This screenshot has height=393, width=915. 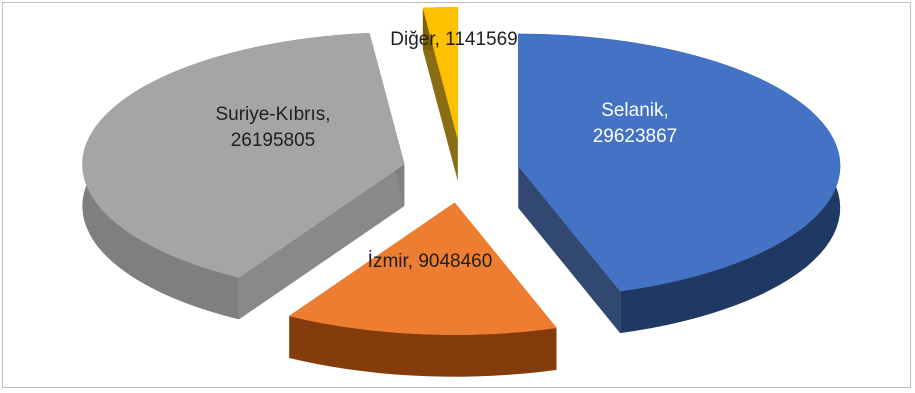 I want to click on slice-diger, so click(x=440, y=73).